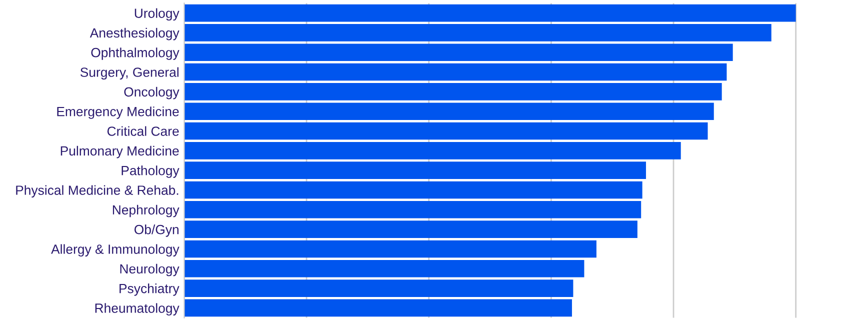 The width and height of the screenshot is (845, 321). Describe the element at coordinates (135, 34) in the screenshot. I see `y-tick-label: Anesthesiology` at that location.